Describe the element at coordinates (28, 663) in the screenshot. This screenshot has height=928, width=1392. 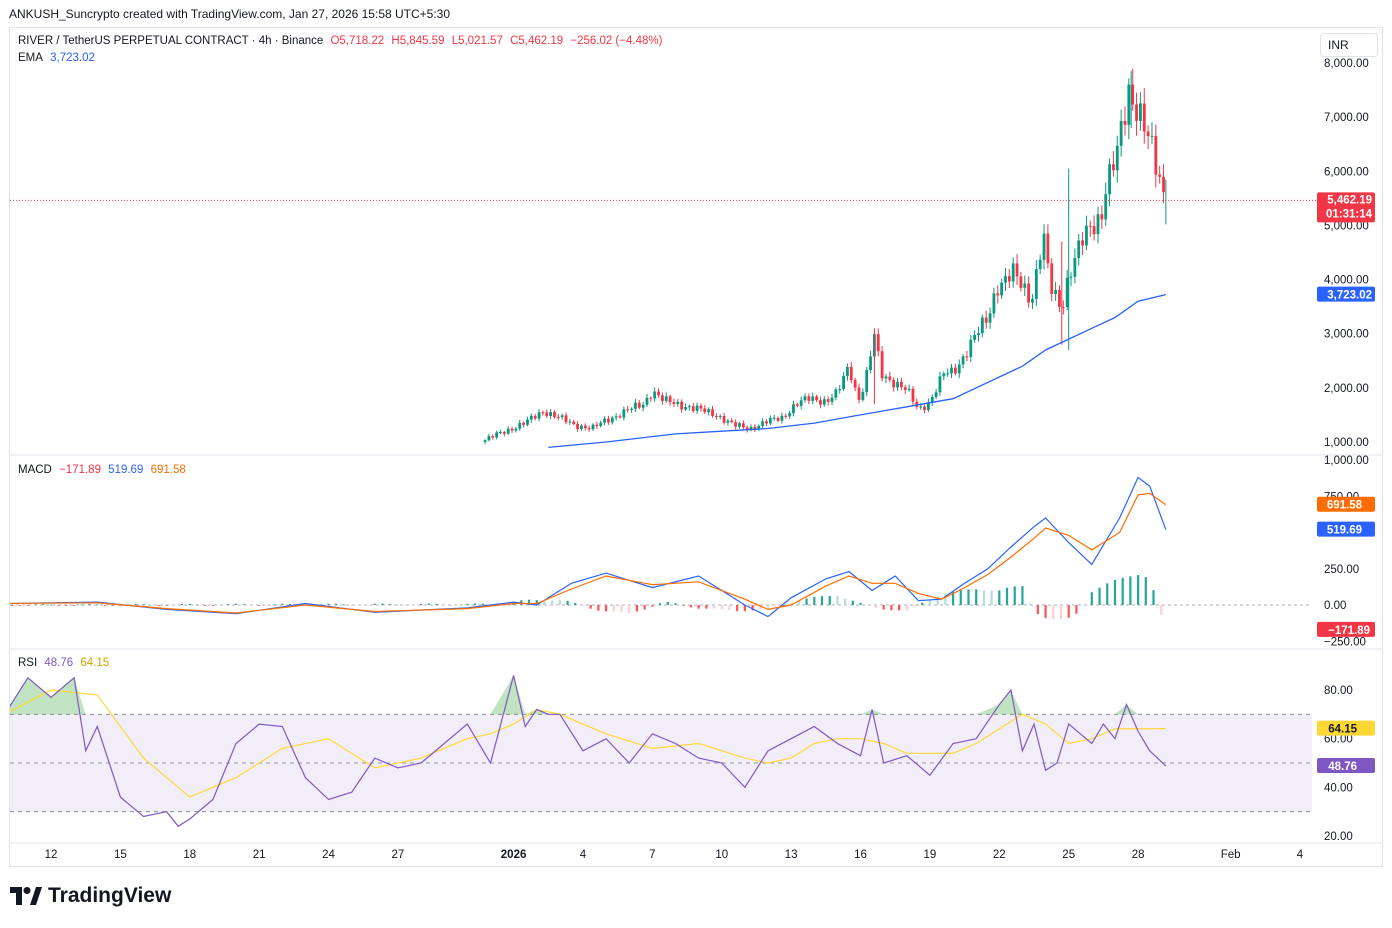
I see `rsi-label: RSI` at that location.